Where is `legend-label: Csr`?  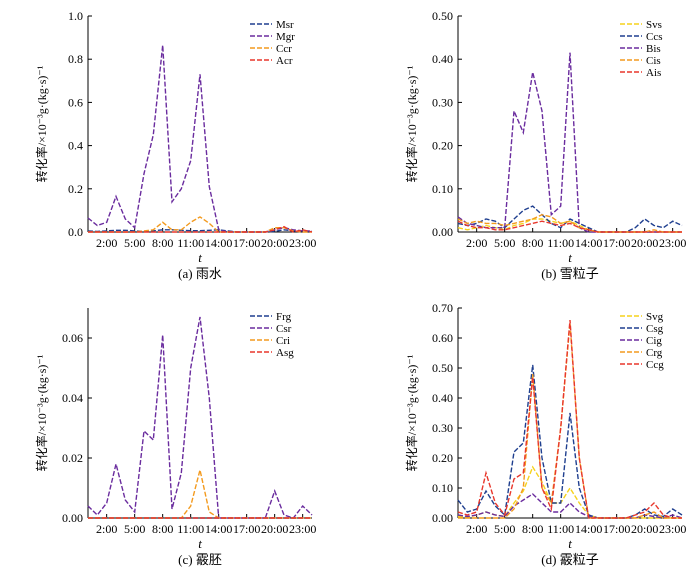 legend-label: Csr is located at coordinates (284, 329).